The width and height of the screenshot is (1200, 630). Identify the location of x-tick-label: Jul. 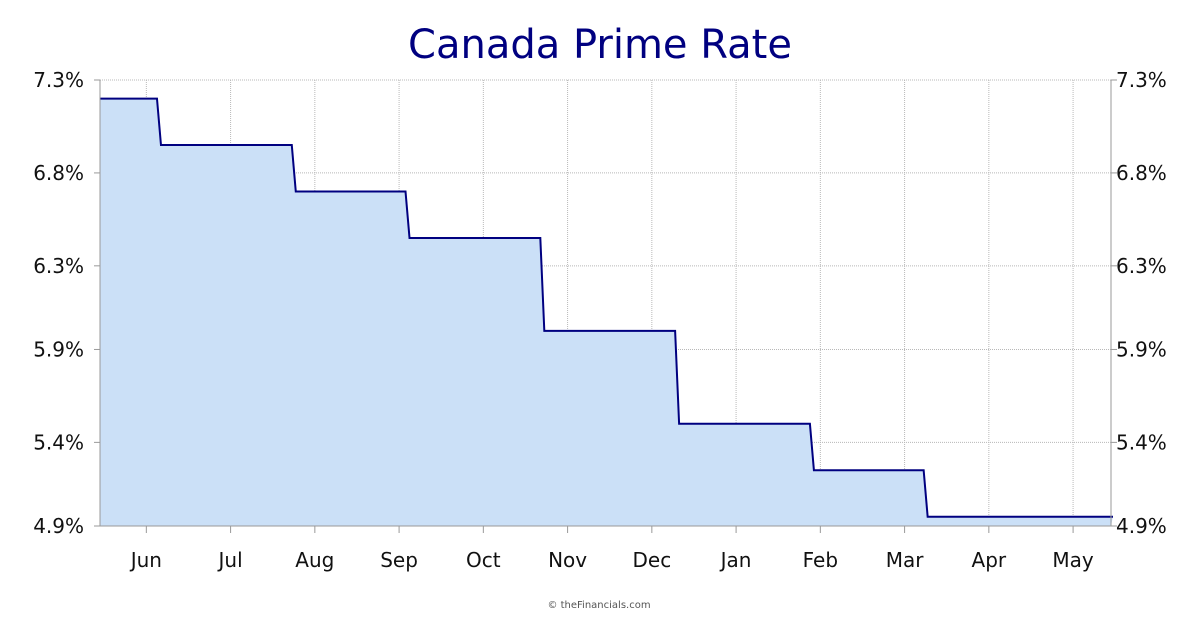
(230, 560).